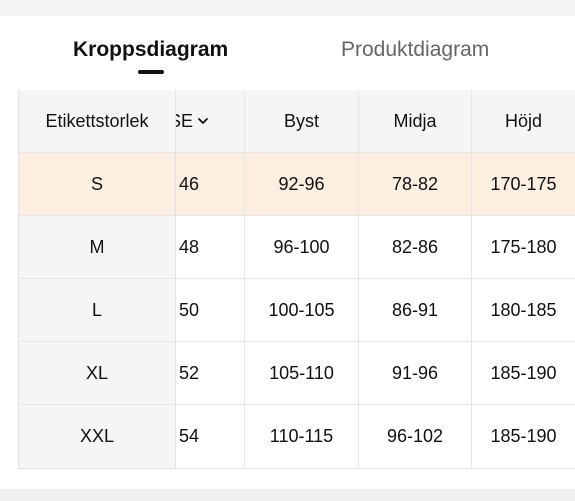  I want to click on header-byst: Byst, so click(302, 121).